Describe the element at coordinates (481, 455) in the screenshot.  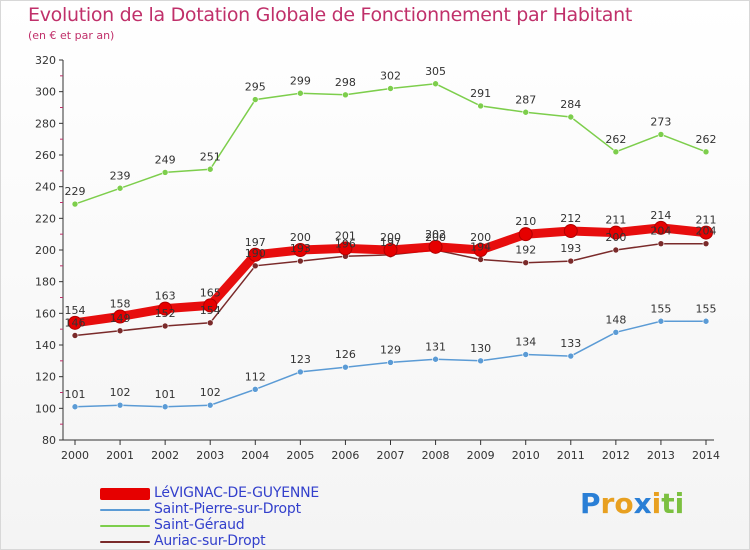
I see `x-tick-label: 2009` at that location.